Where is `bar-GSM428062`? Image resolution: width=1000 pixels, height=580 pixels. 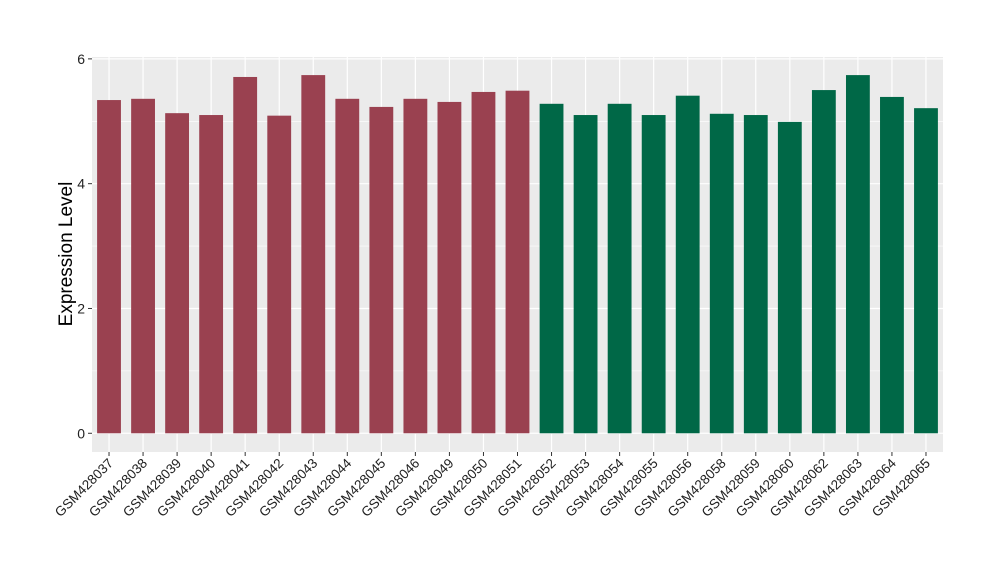
bar-GSM428062 is located at coordinates (823, 262).